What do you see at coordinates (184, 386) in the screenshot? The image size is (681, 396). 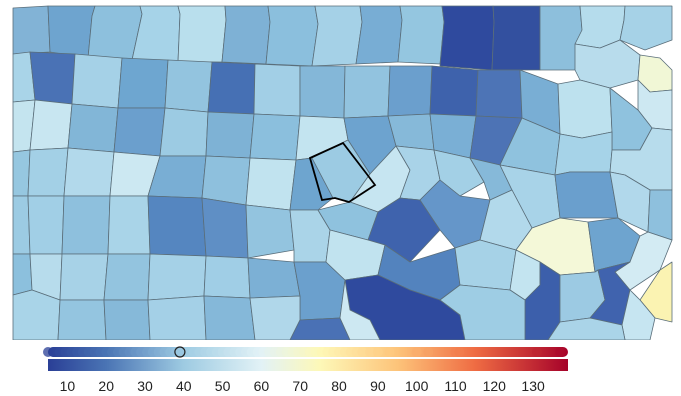 I see `legend-tick-label: 40` at bounding box center [184, 386].